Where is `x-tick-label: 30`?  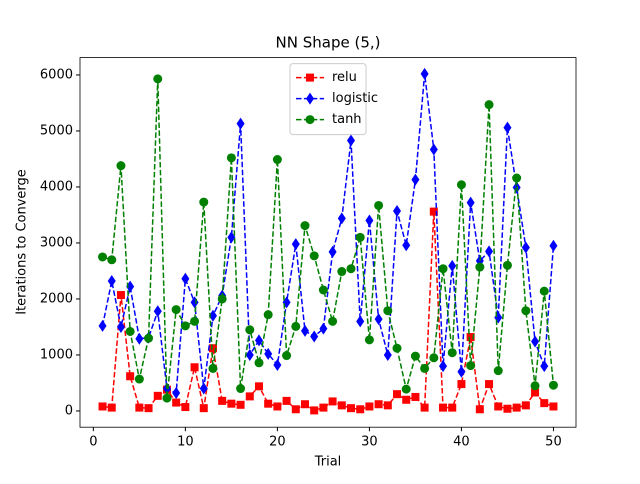
x-tick-label: 30 is located at coordinates (369, 442).